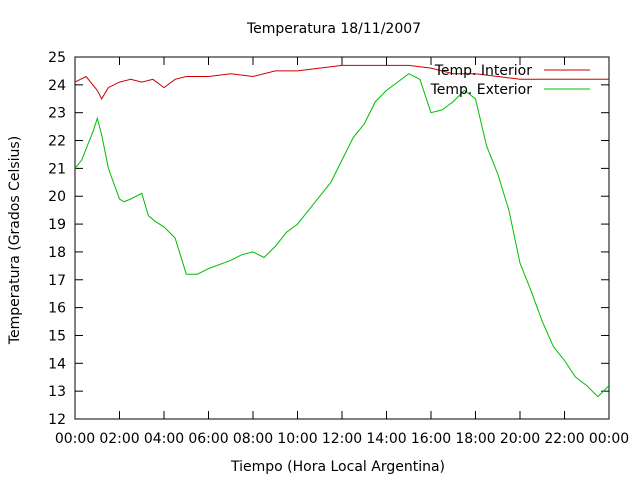 Image resolution: width=640 pixels, height=480 pixels. I want to click on x-tick-label: 02:00, so click(119, 439).